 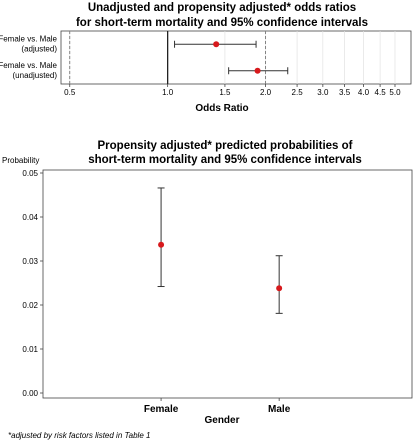 What do you see at coordinates (30, 261) in the screenshot?
I see `prob-y-tick-label: 0.03` at bounding box center [30, 261].